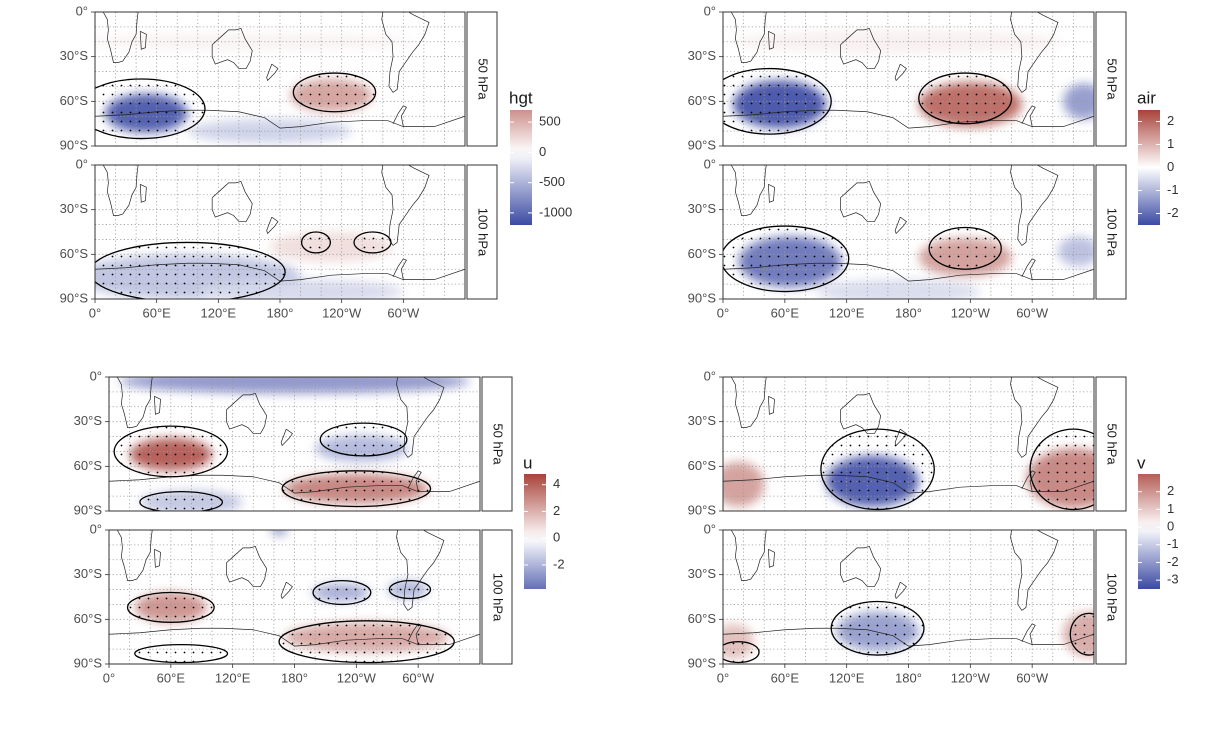 The image size is (1228, 729). What do you see at coordinates (550, 121) in the screenshot?
I see `legend-tick-label: 500` at bounding box center [550, 121].